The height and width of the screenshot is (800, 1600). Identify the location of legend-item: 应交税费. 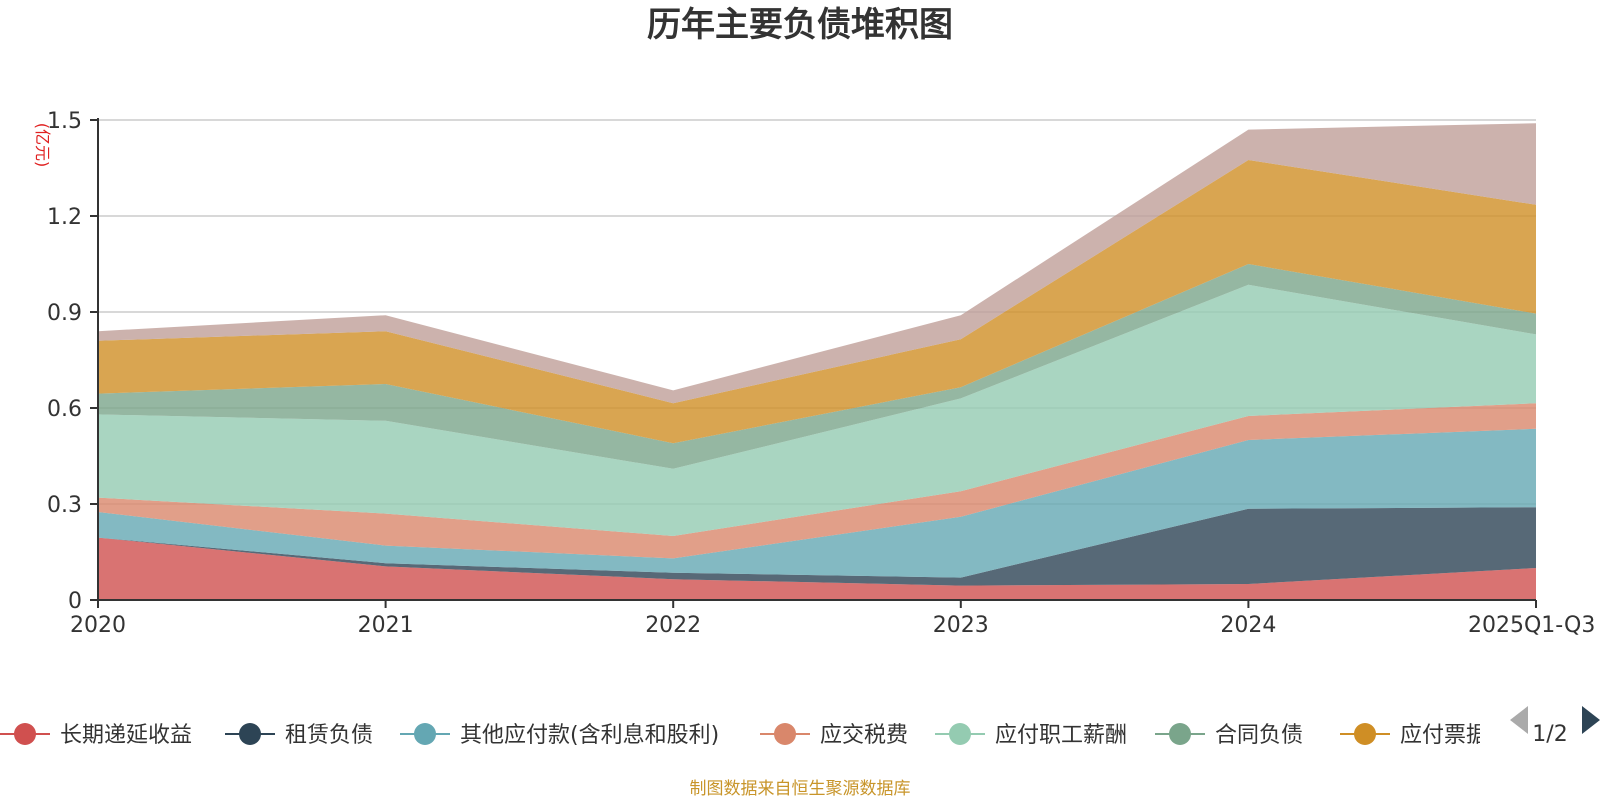
(834, 735).